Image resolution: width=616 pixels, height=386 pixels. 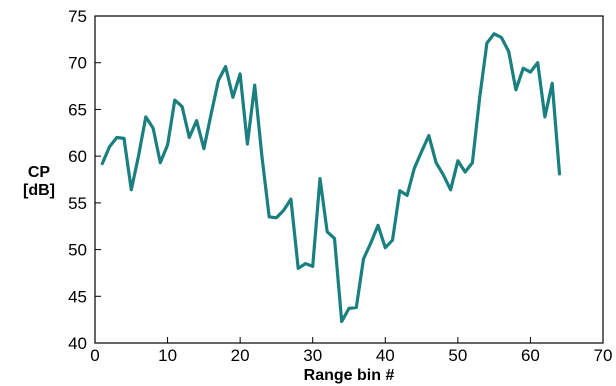 I want to click on x-tick-label: 70, so click(x=603, y=355).